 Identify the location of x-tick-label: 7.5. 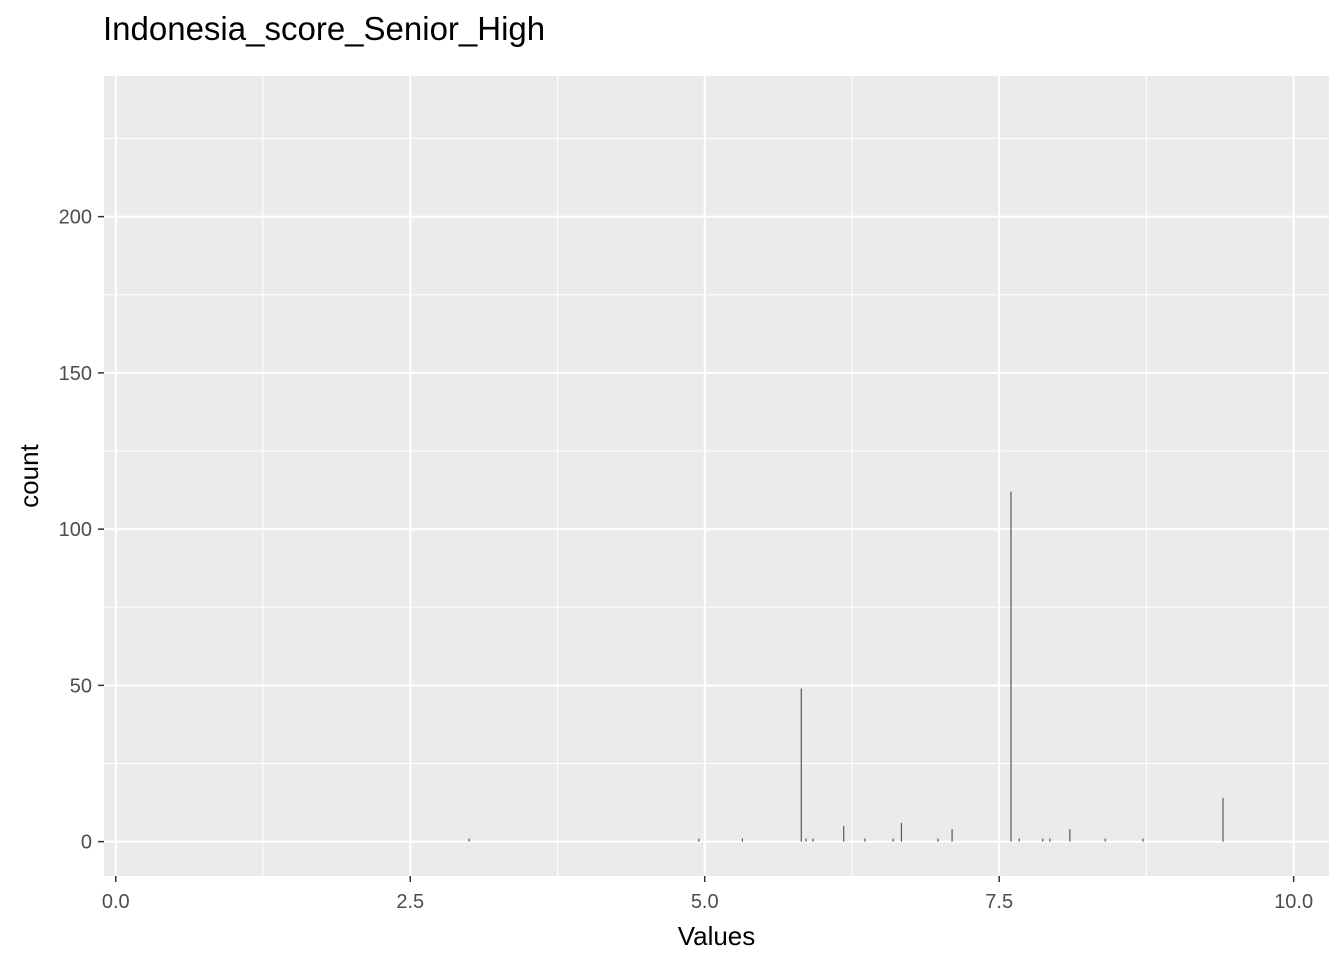
(999, 902).